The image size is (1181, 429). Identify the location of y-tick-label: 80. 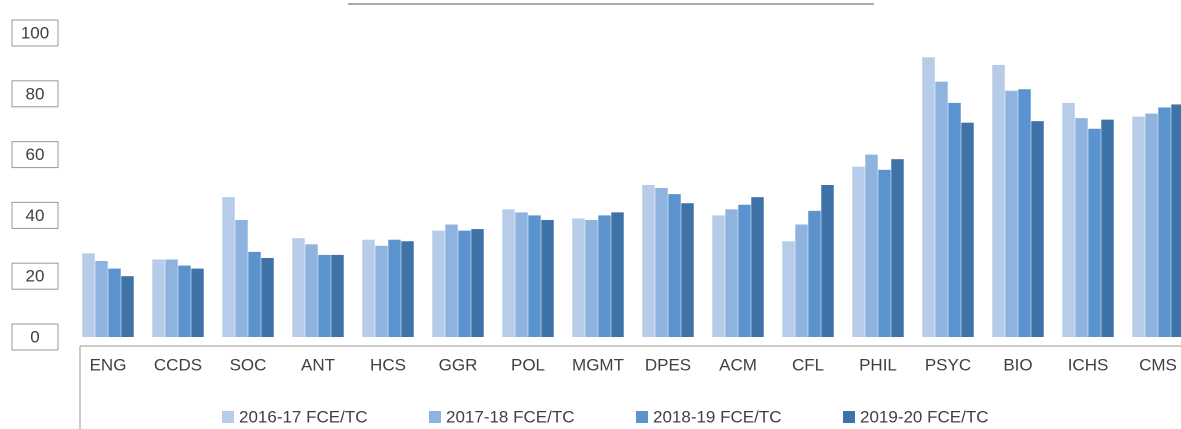
(35, 93).